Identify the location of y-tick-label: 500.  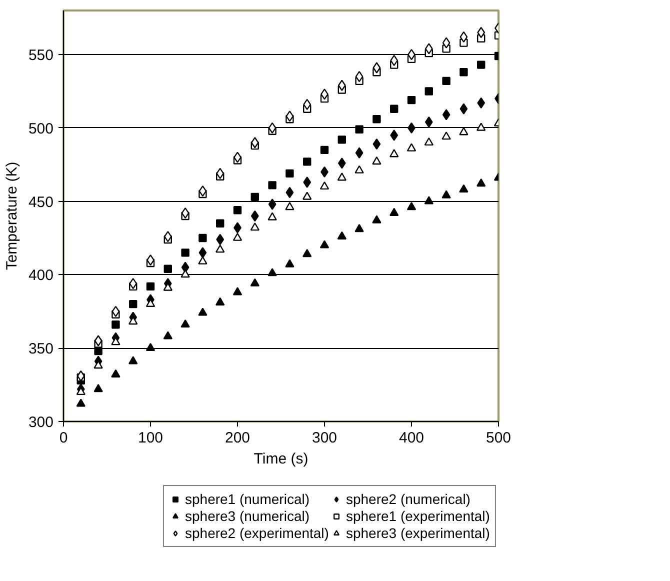
(41, 129).